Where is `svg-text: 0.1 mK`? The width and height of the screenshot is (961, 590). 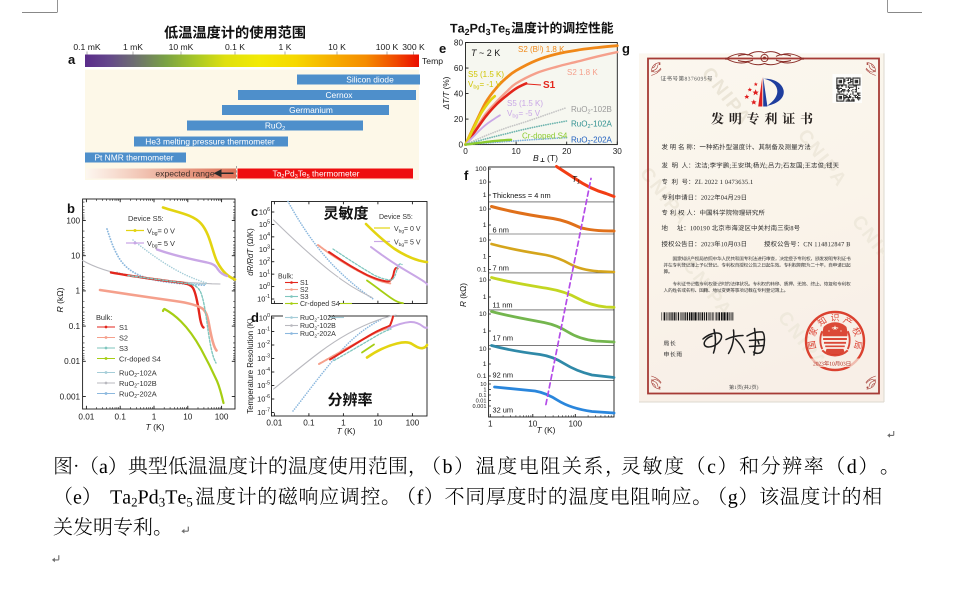 svg-text: 0.1 mK is located at coordinates (86, 47).